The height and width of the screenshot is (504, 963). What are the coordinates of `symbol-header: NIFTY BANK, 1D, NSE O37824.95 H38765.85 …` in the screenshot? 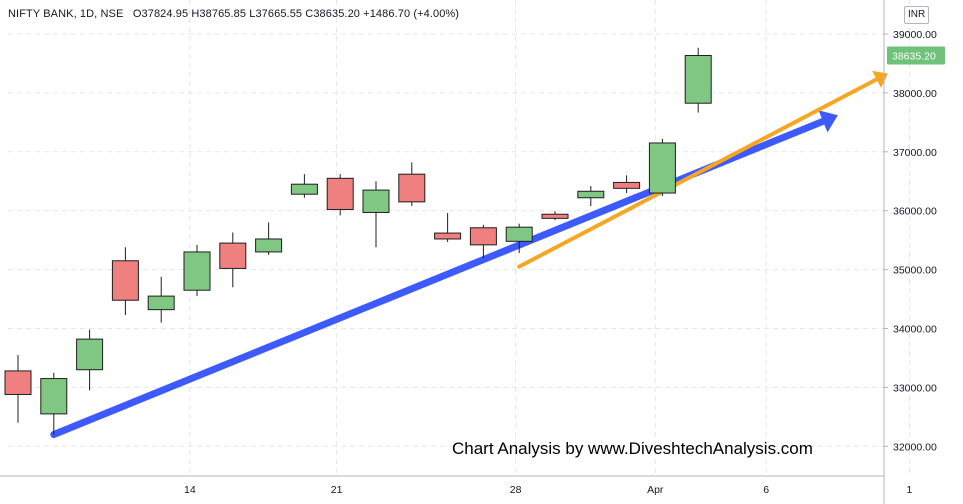 It's located at (233, 14).